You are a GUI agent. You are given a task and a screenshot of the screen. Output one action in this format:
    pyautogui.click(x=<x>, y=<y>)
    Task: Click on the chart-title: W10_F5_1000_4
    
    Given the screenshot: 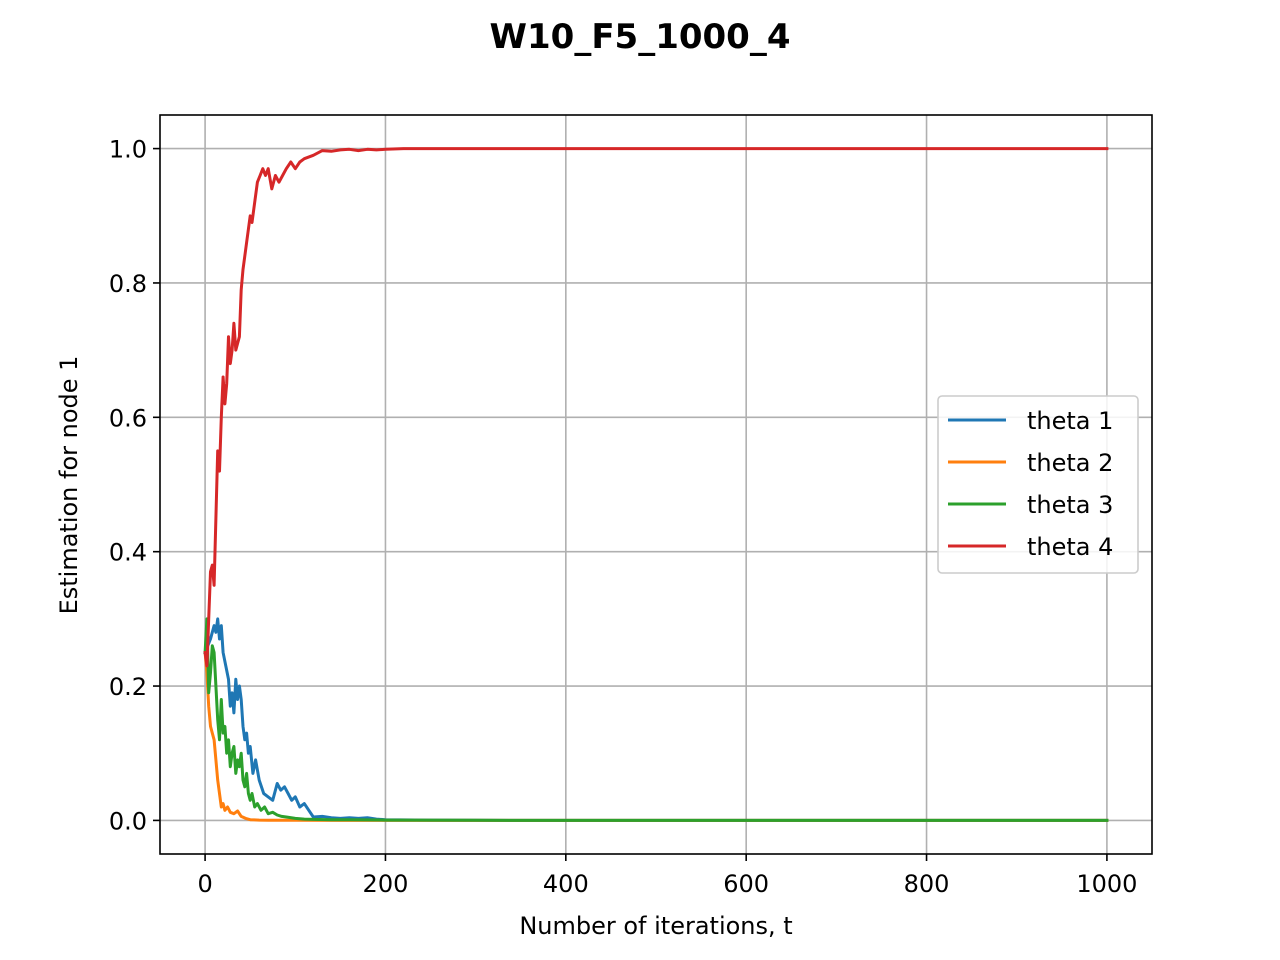 What is the action you would take?
    pyautogui.click(x=640, y=37)
    